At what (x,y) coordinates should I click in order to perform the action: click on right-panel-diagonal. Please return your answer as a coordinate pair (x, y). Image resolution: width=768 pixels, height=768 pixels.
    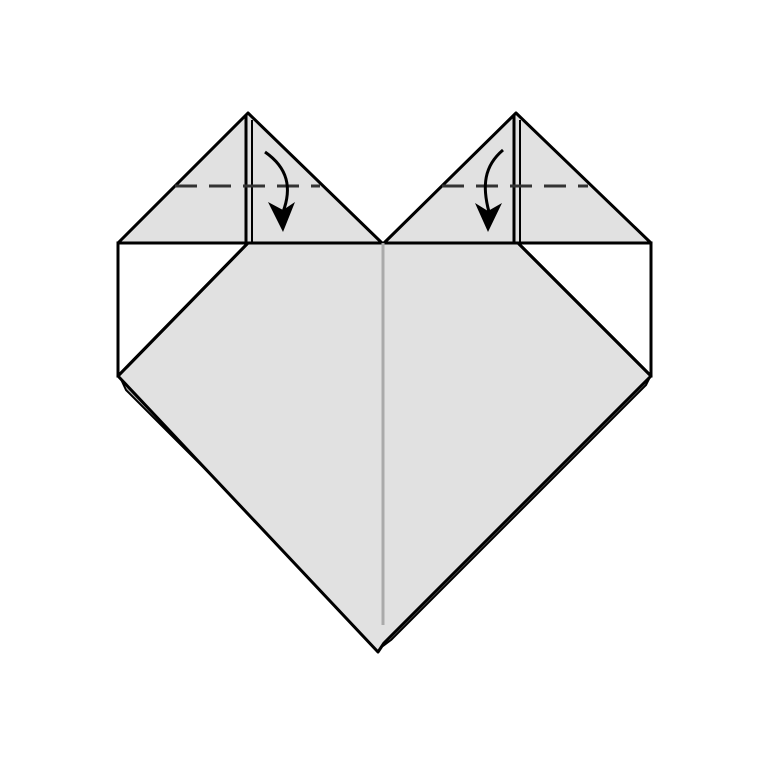
    Looking at the image, I should click on (584, 309).